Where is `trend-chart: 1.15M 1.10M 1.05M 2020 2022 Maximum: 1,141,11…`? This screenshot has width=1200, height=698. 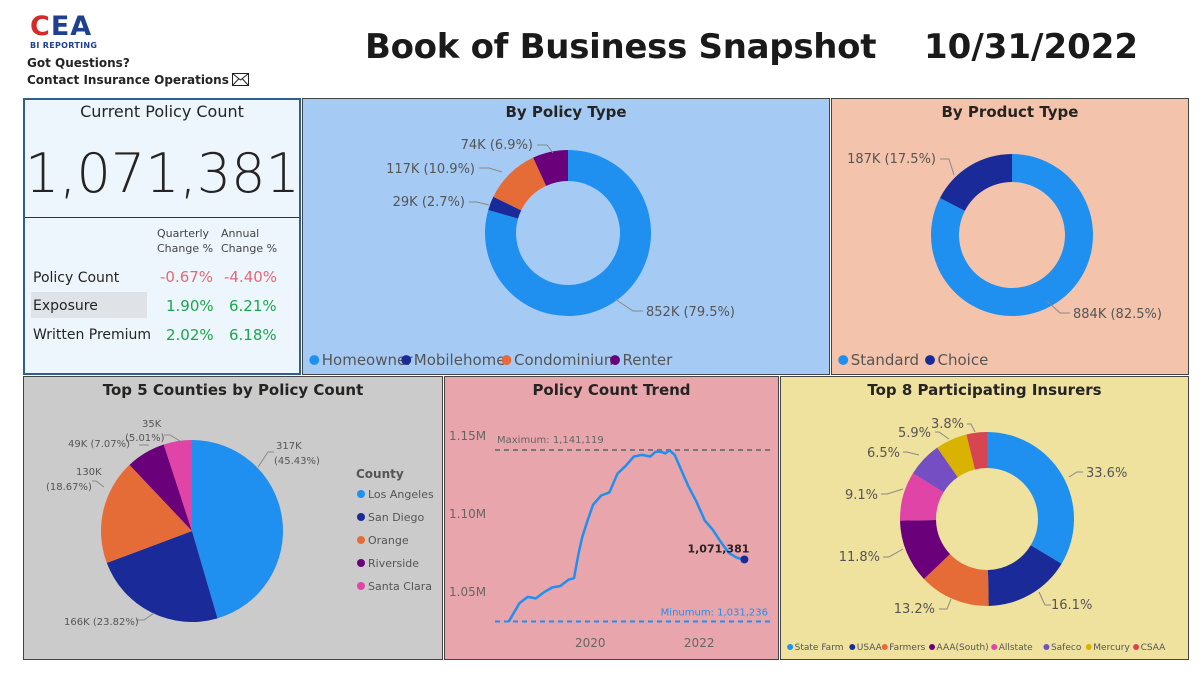 trend-chart: 1.15M 1.10M 1.05M 2020 2022 Maximum: 1,141,11… is located at coordinates (609, 539).